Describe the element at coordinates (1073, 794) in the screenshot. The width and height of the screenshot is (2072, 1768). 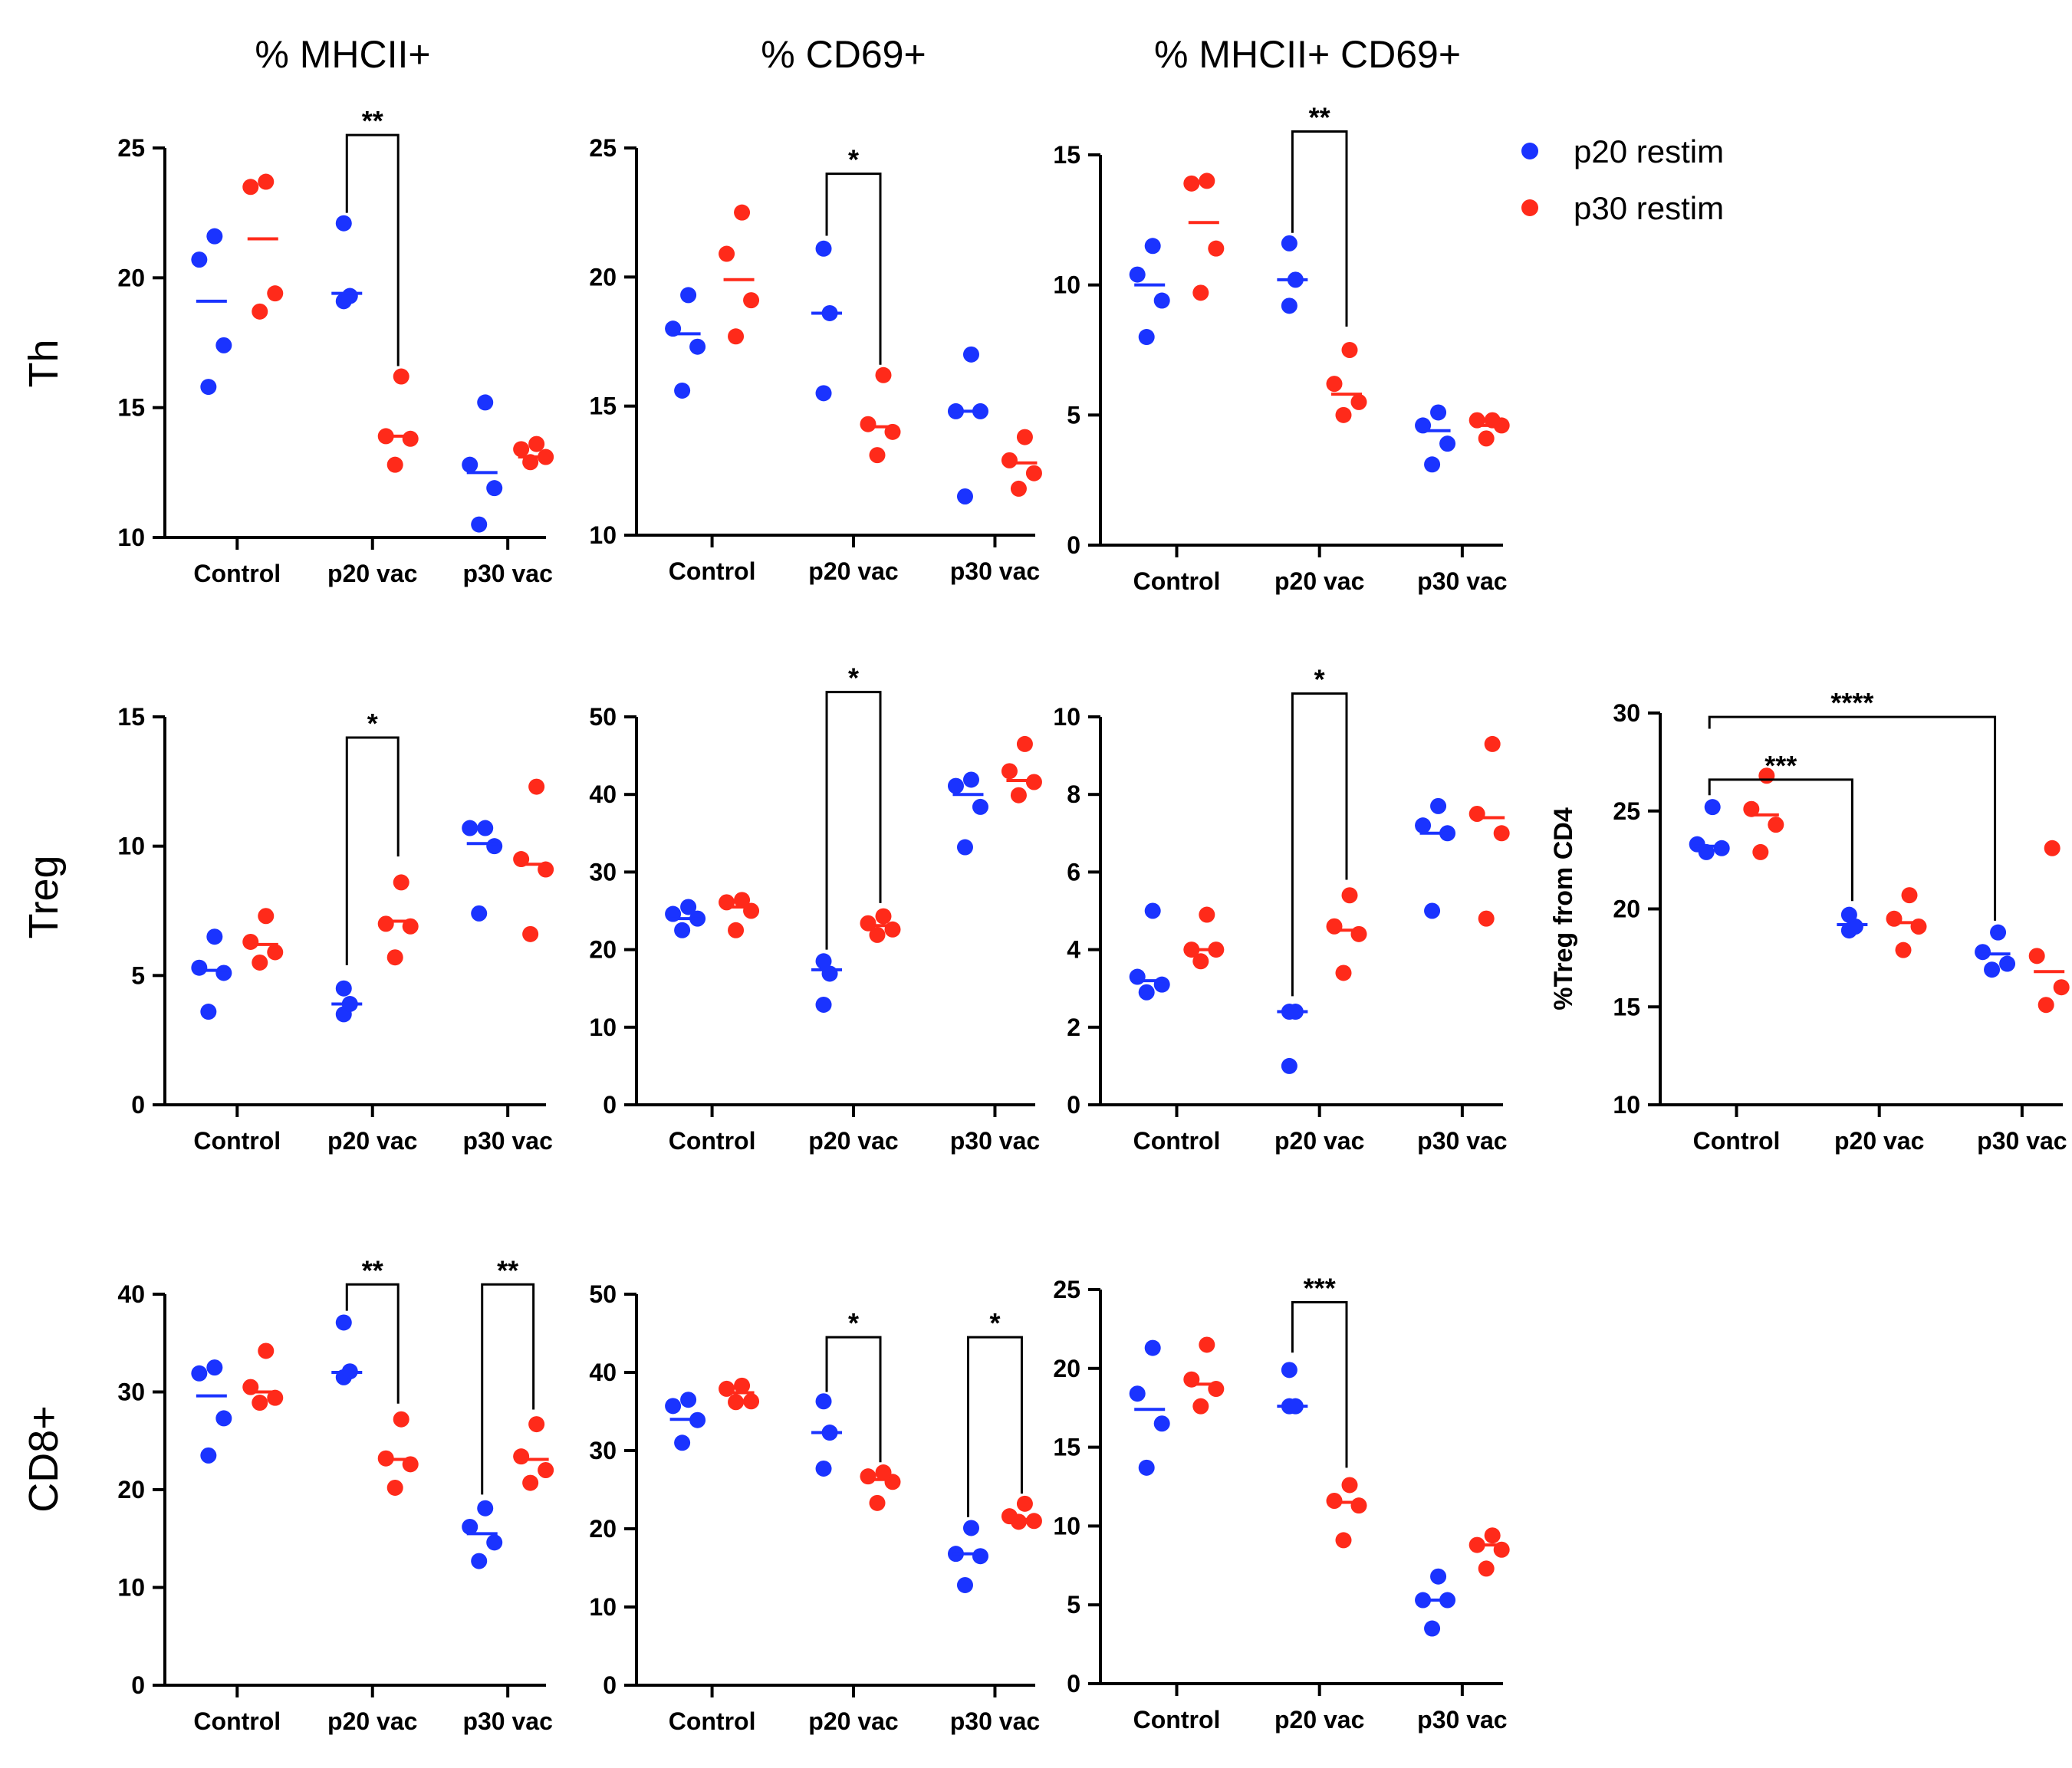
I see `y-tick-label: 8` at that location.